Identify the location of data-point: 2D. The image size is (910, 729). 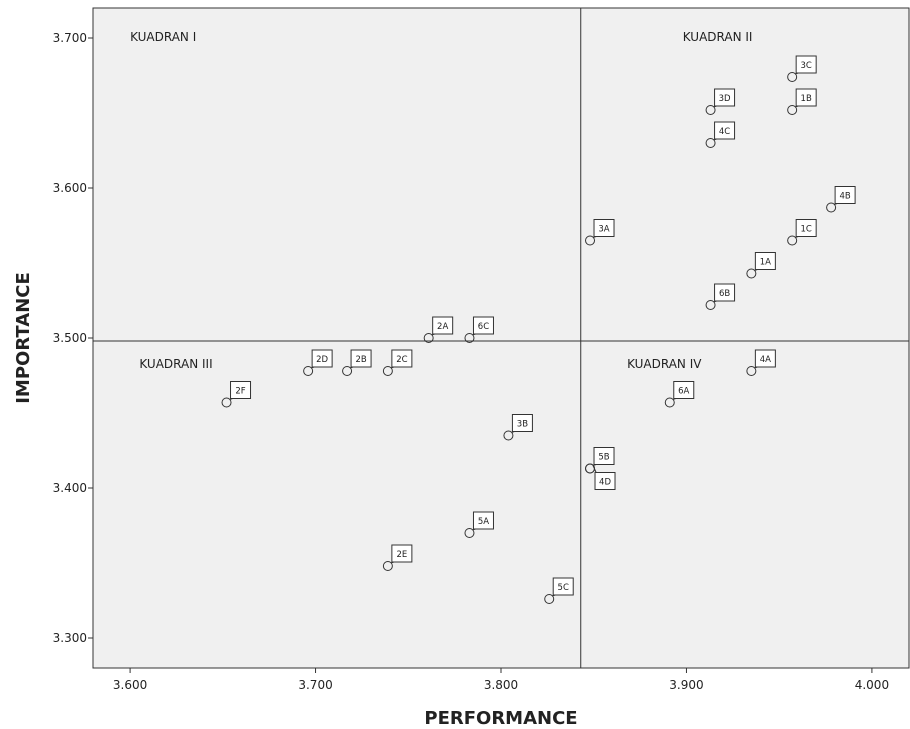
(318, 362).